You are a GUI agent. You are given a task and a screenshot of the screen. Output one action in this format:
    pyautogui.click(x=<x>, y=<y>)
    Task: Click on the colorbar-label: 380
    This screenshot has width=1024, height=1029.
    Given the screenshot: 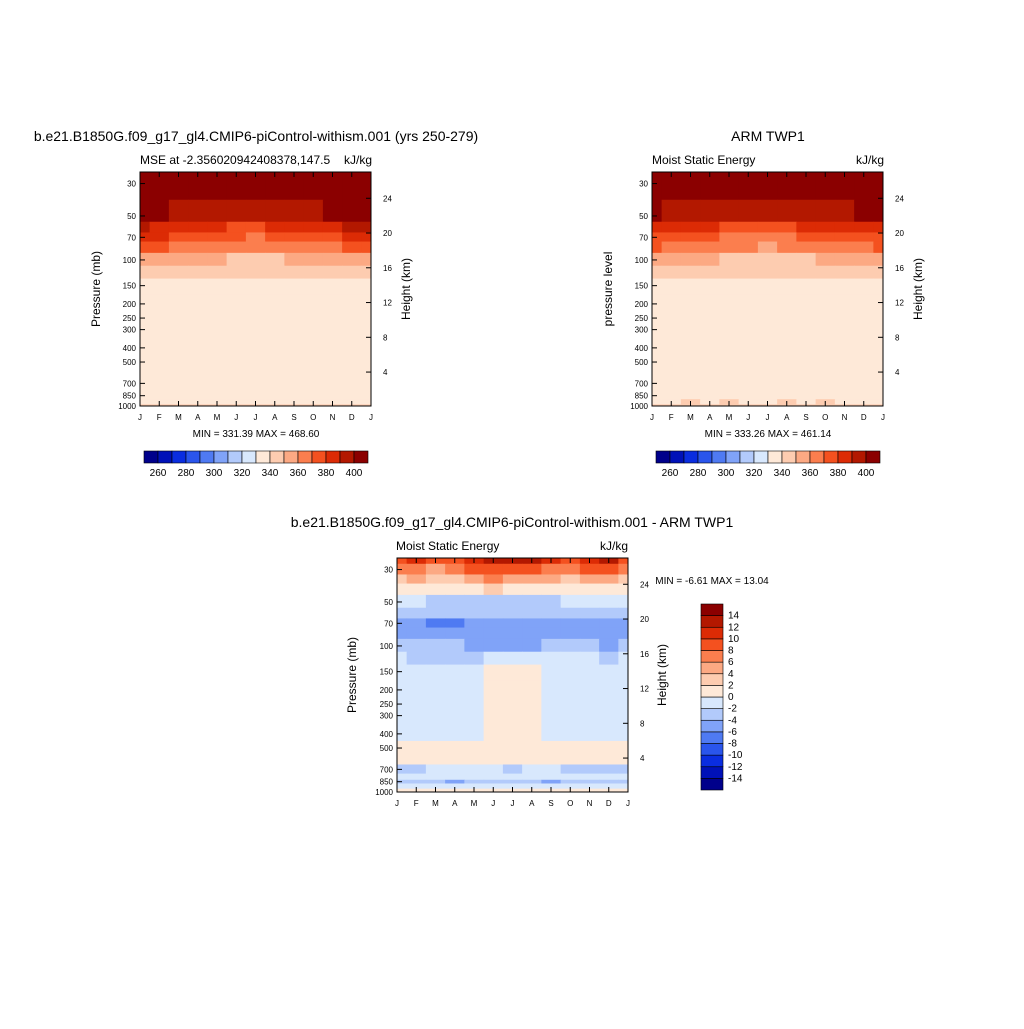 What is the action you would take?
    pyautogui.click(x=326, y=473)
    